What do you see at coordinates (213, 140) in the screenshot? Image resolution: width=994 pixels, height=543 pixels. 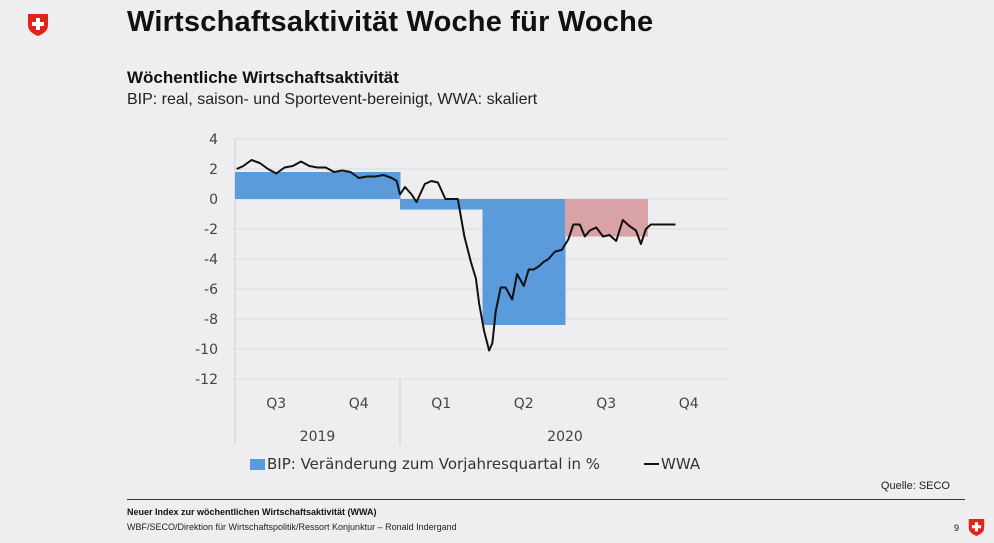 I see `y-tick-label: 4` at bounding box center [213, 140].